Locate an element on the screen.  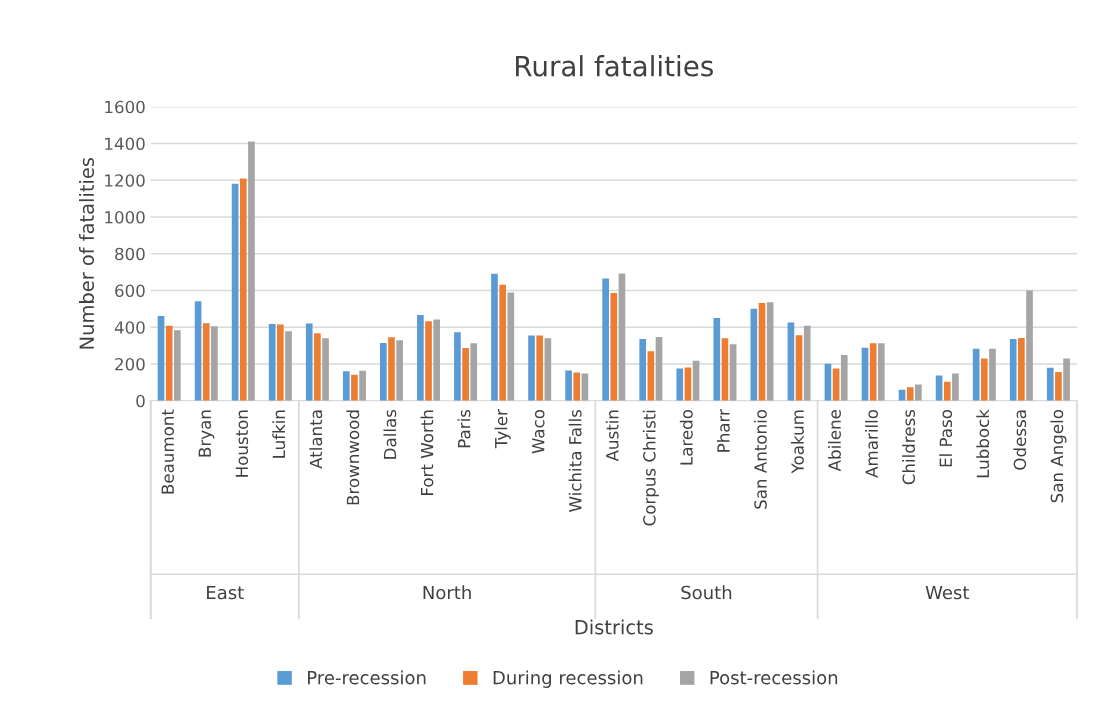
y-tick-label: 400 is located at coordinates (129, 327).